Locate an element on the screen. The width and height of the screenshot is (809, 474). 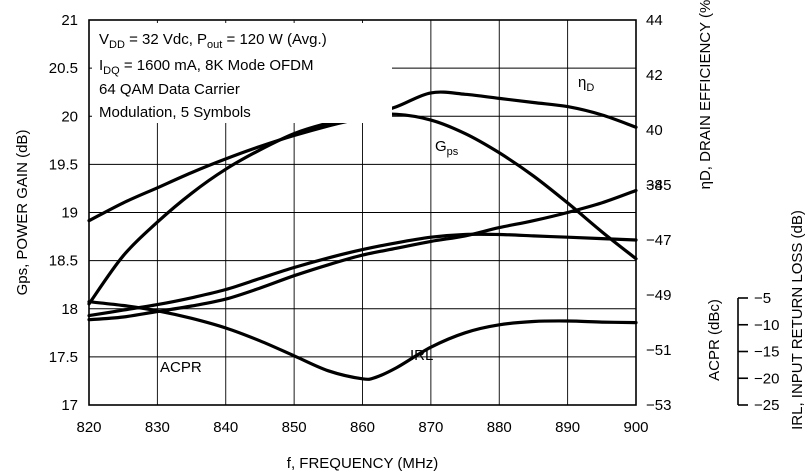
gain-tick-label-7: 20.5 is located at coordinates (63, 68).